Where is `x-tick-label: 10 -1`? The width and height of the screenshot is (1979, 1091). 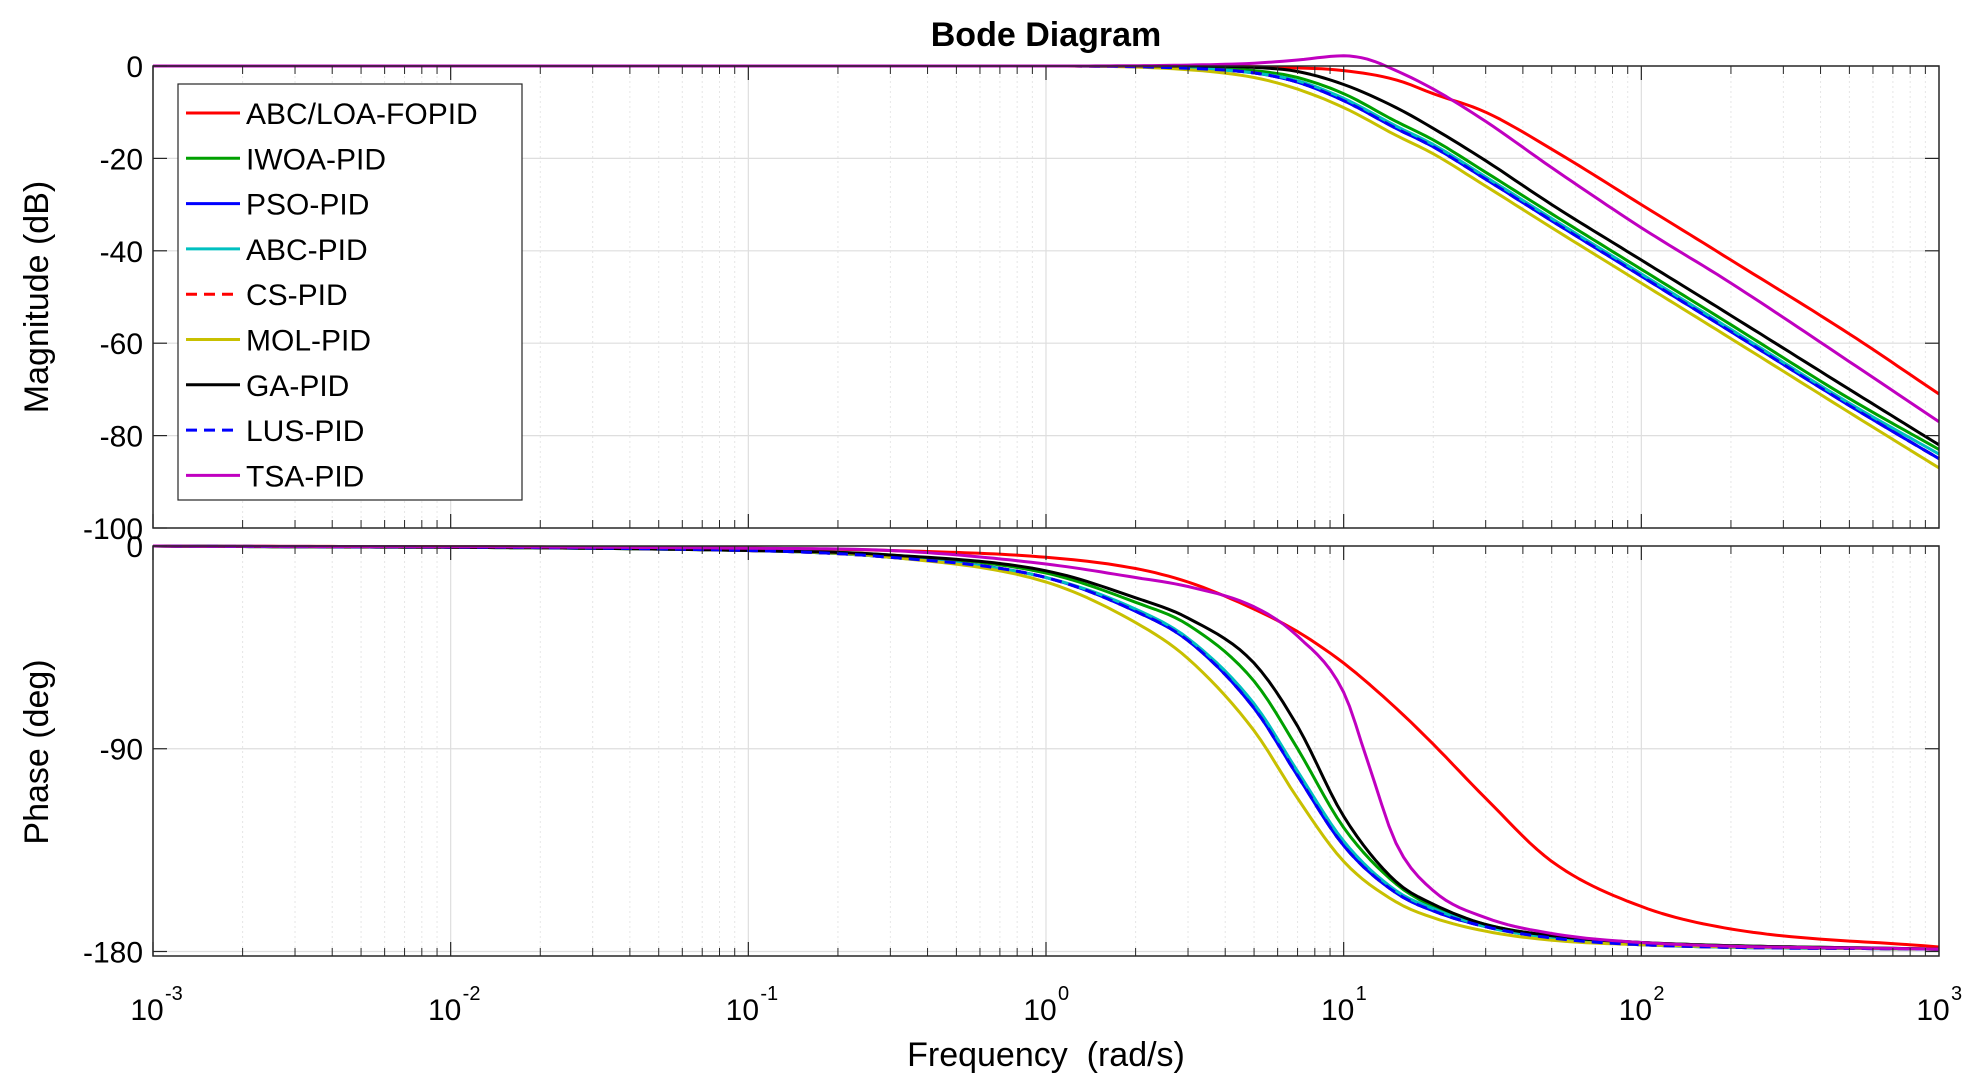 x-tick-label: 10 -1 is located at coordinates (752, 1005).